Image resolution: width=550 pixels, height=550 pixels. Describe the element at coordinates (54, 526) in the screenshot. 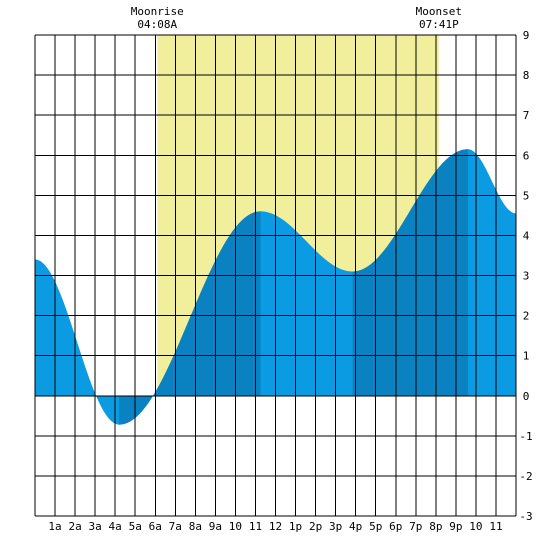

I see `x-tick-label: 1a` at that location.